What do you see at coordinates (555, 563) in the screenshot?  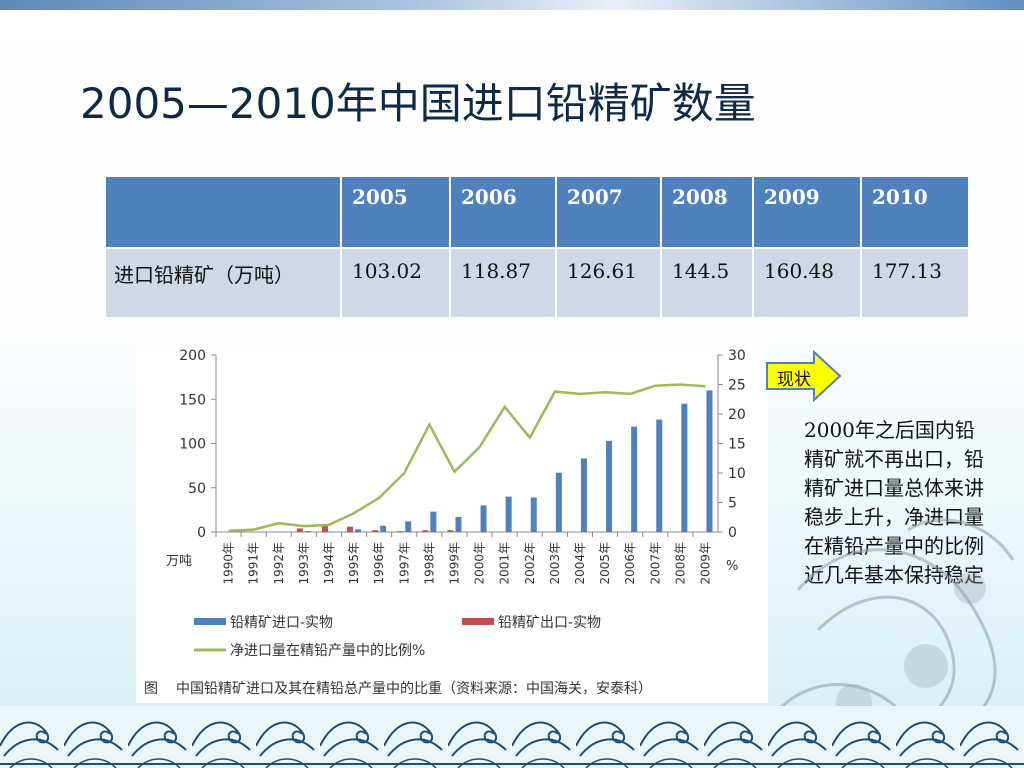 I see `x-tick-label: 2003年` at bounding box center [555, 563].